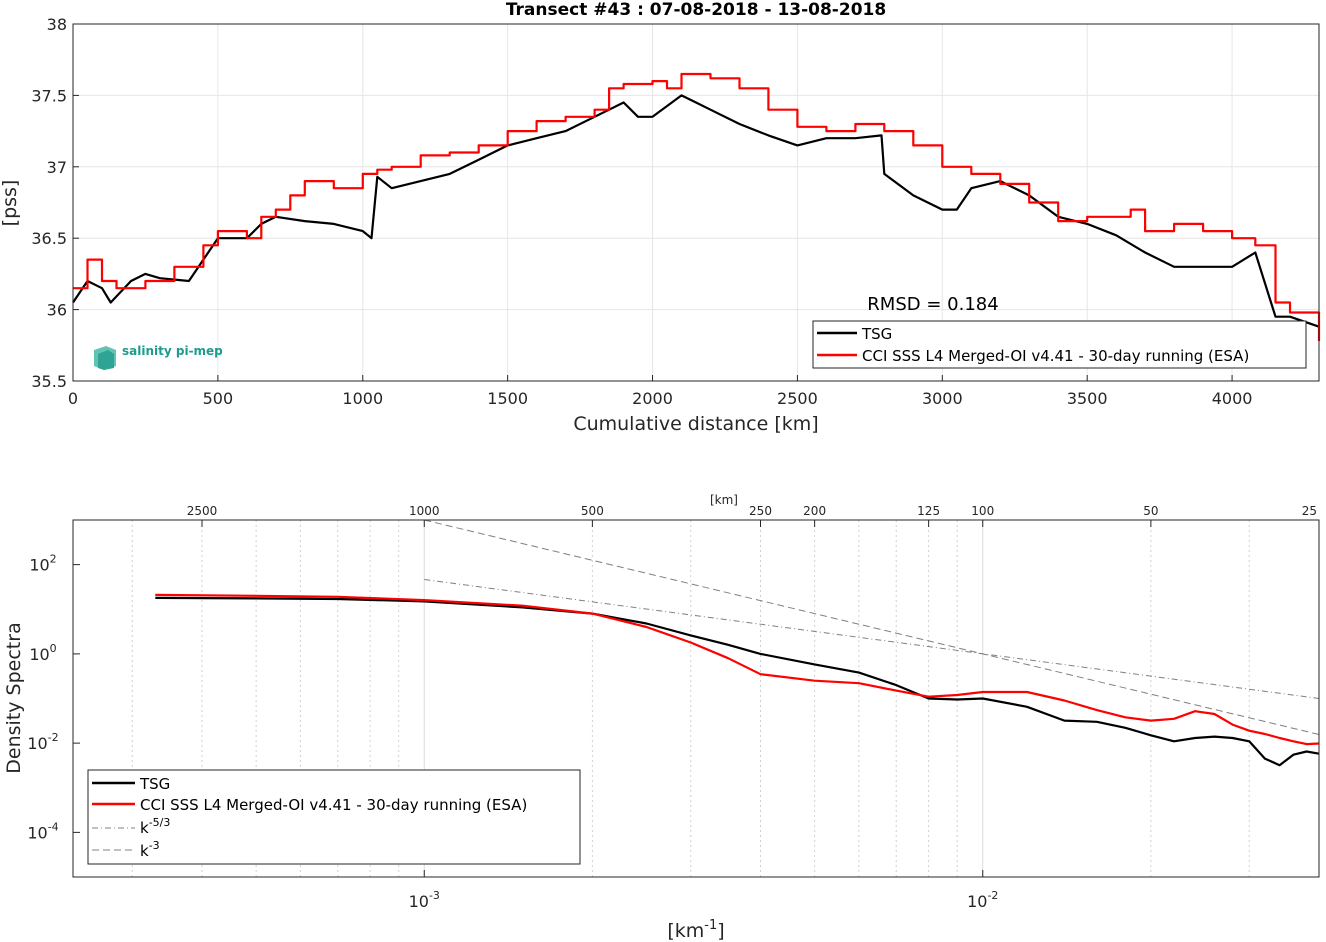 The height and width of the screenshot is (942, 1326). Describe the element at coordinates (652, 398) in the screenshot. I see `top-x-tick-label: 2000` at that location.